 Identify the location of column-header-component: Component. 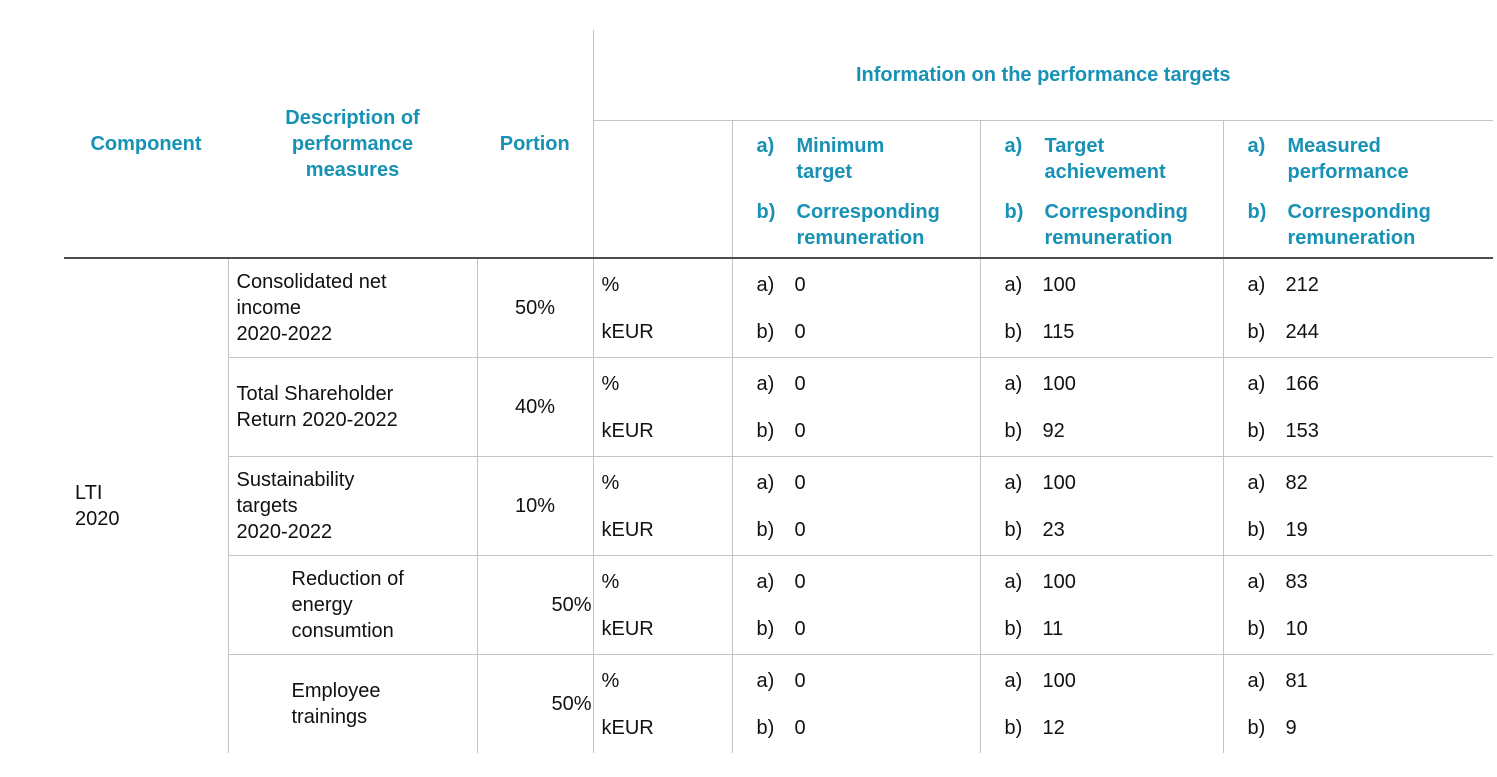
(146, 144).